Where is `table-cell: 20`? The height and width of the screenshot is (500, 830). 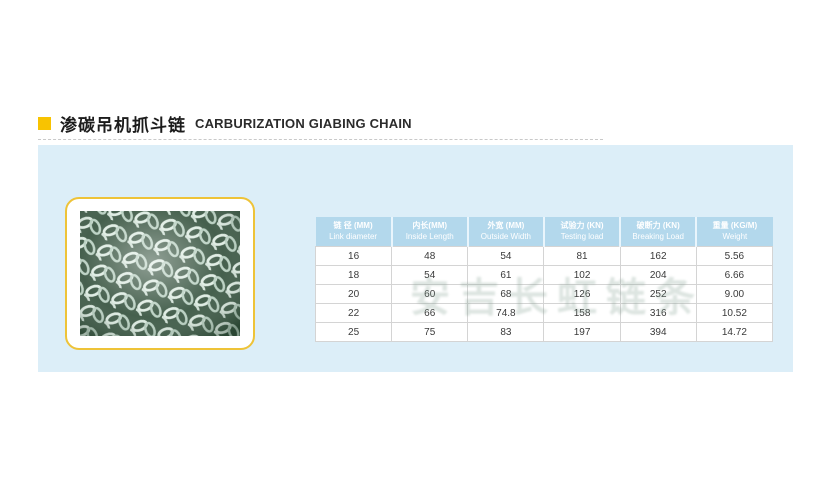 table-cell: 20 is located at coordinates (353, 294).